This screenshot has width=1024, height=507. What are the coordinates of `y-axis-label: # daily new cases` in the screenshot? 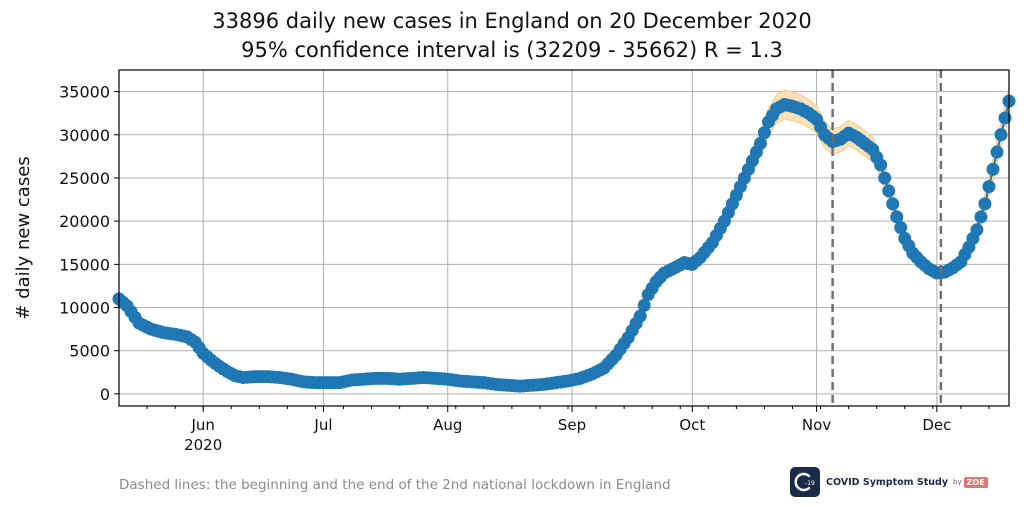 It's located at (23, 237).